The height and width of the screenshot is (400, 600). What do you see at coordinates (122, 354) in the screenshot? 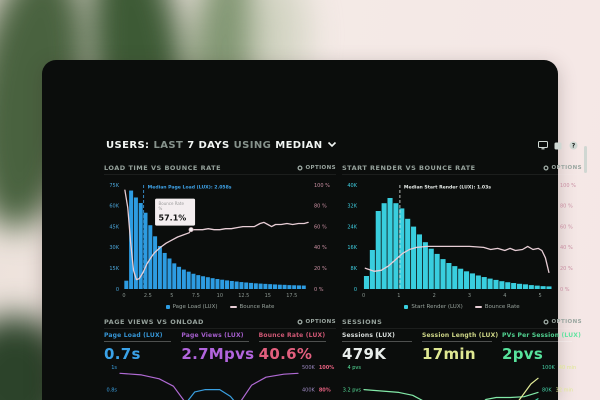
I see `metric-value: 0.7s` at bounding box center [122, 354].